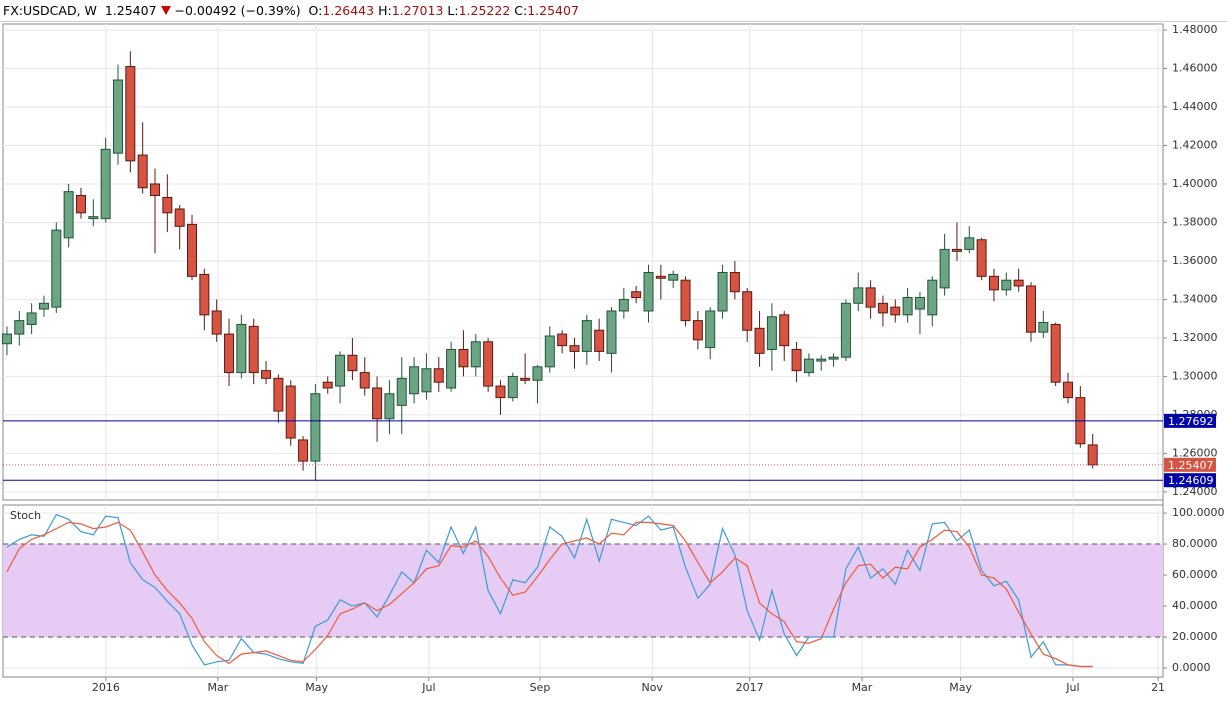 This screenshot has height=703, width=1227. What do you see at coordinates (1191, 667) in the screenshot?
I see `y-tick-label: 0.0000` at bounding box center [1191, 667].